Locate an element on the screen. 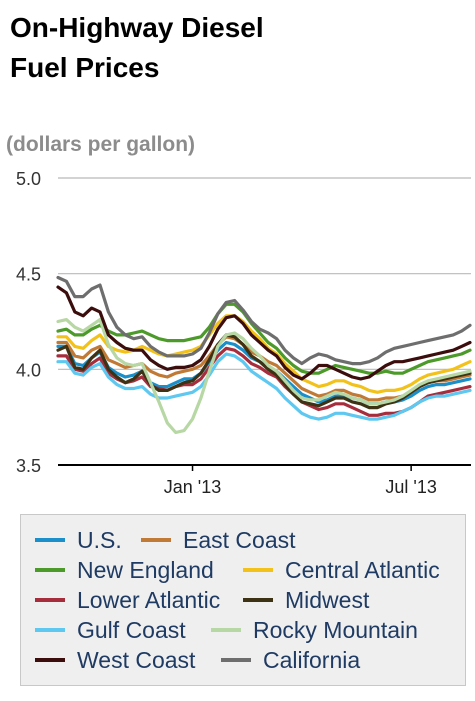 The width and height of the screenshot is (475, 701). legend-label: Central Atlantic is located at coordinates (362, 569).